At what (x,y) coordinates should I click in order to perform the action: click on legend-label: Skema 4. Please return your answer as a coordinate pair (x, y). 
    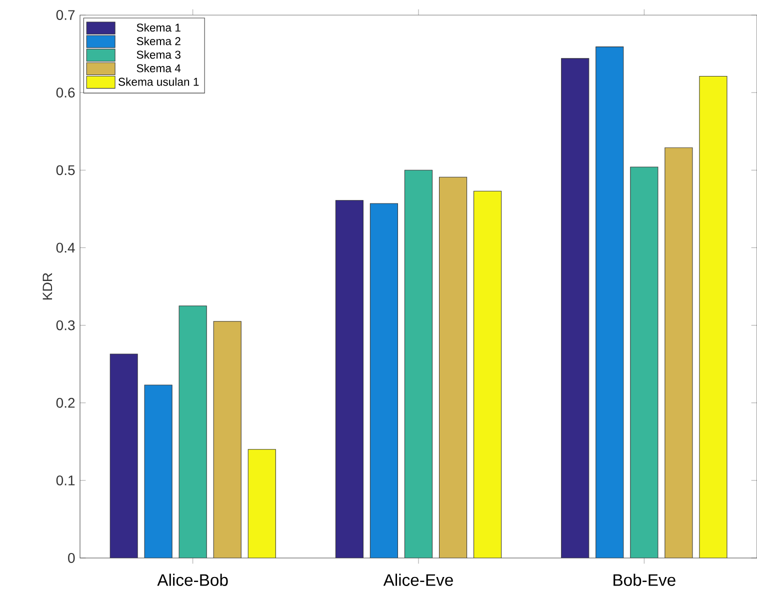
    Looking at the image, I should click on (158, 68).